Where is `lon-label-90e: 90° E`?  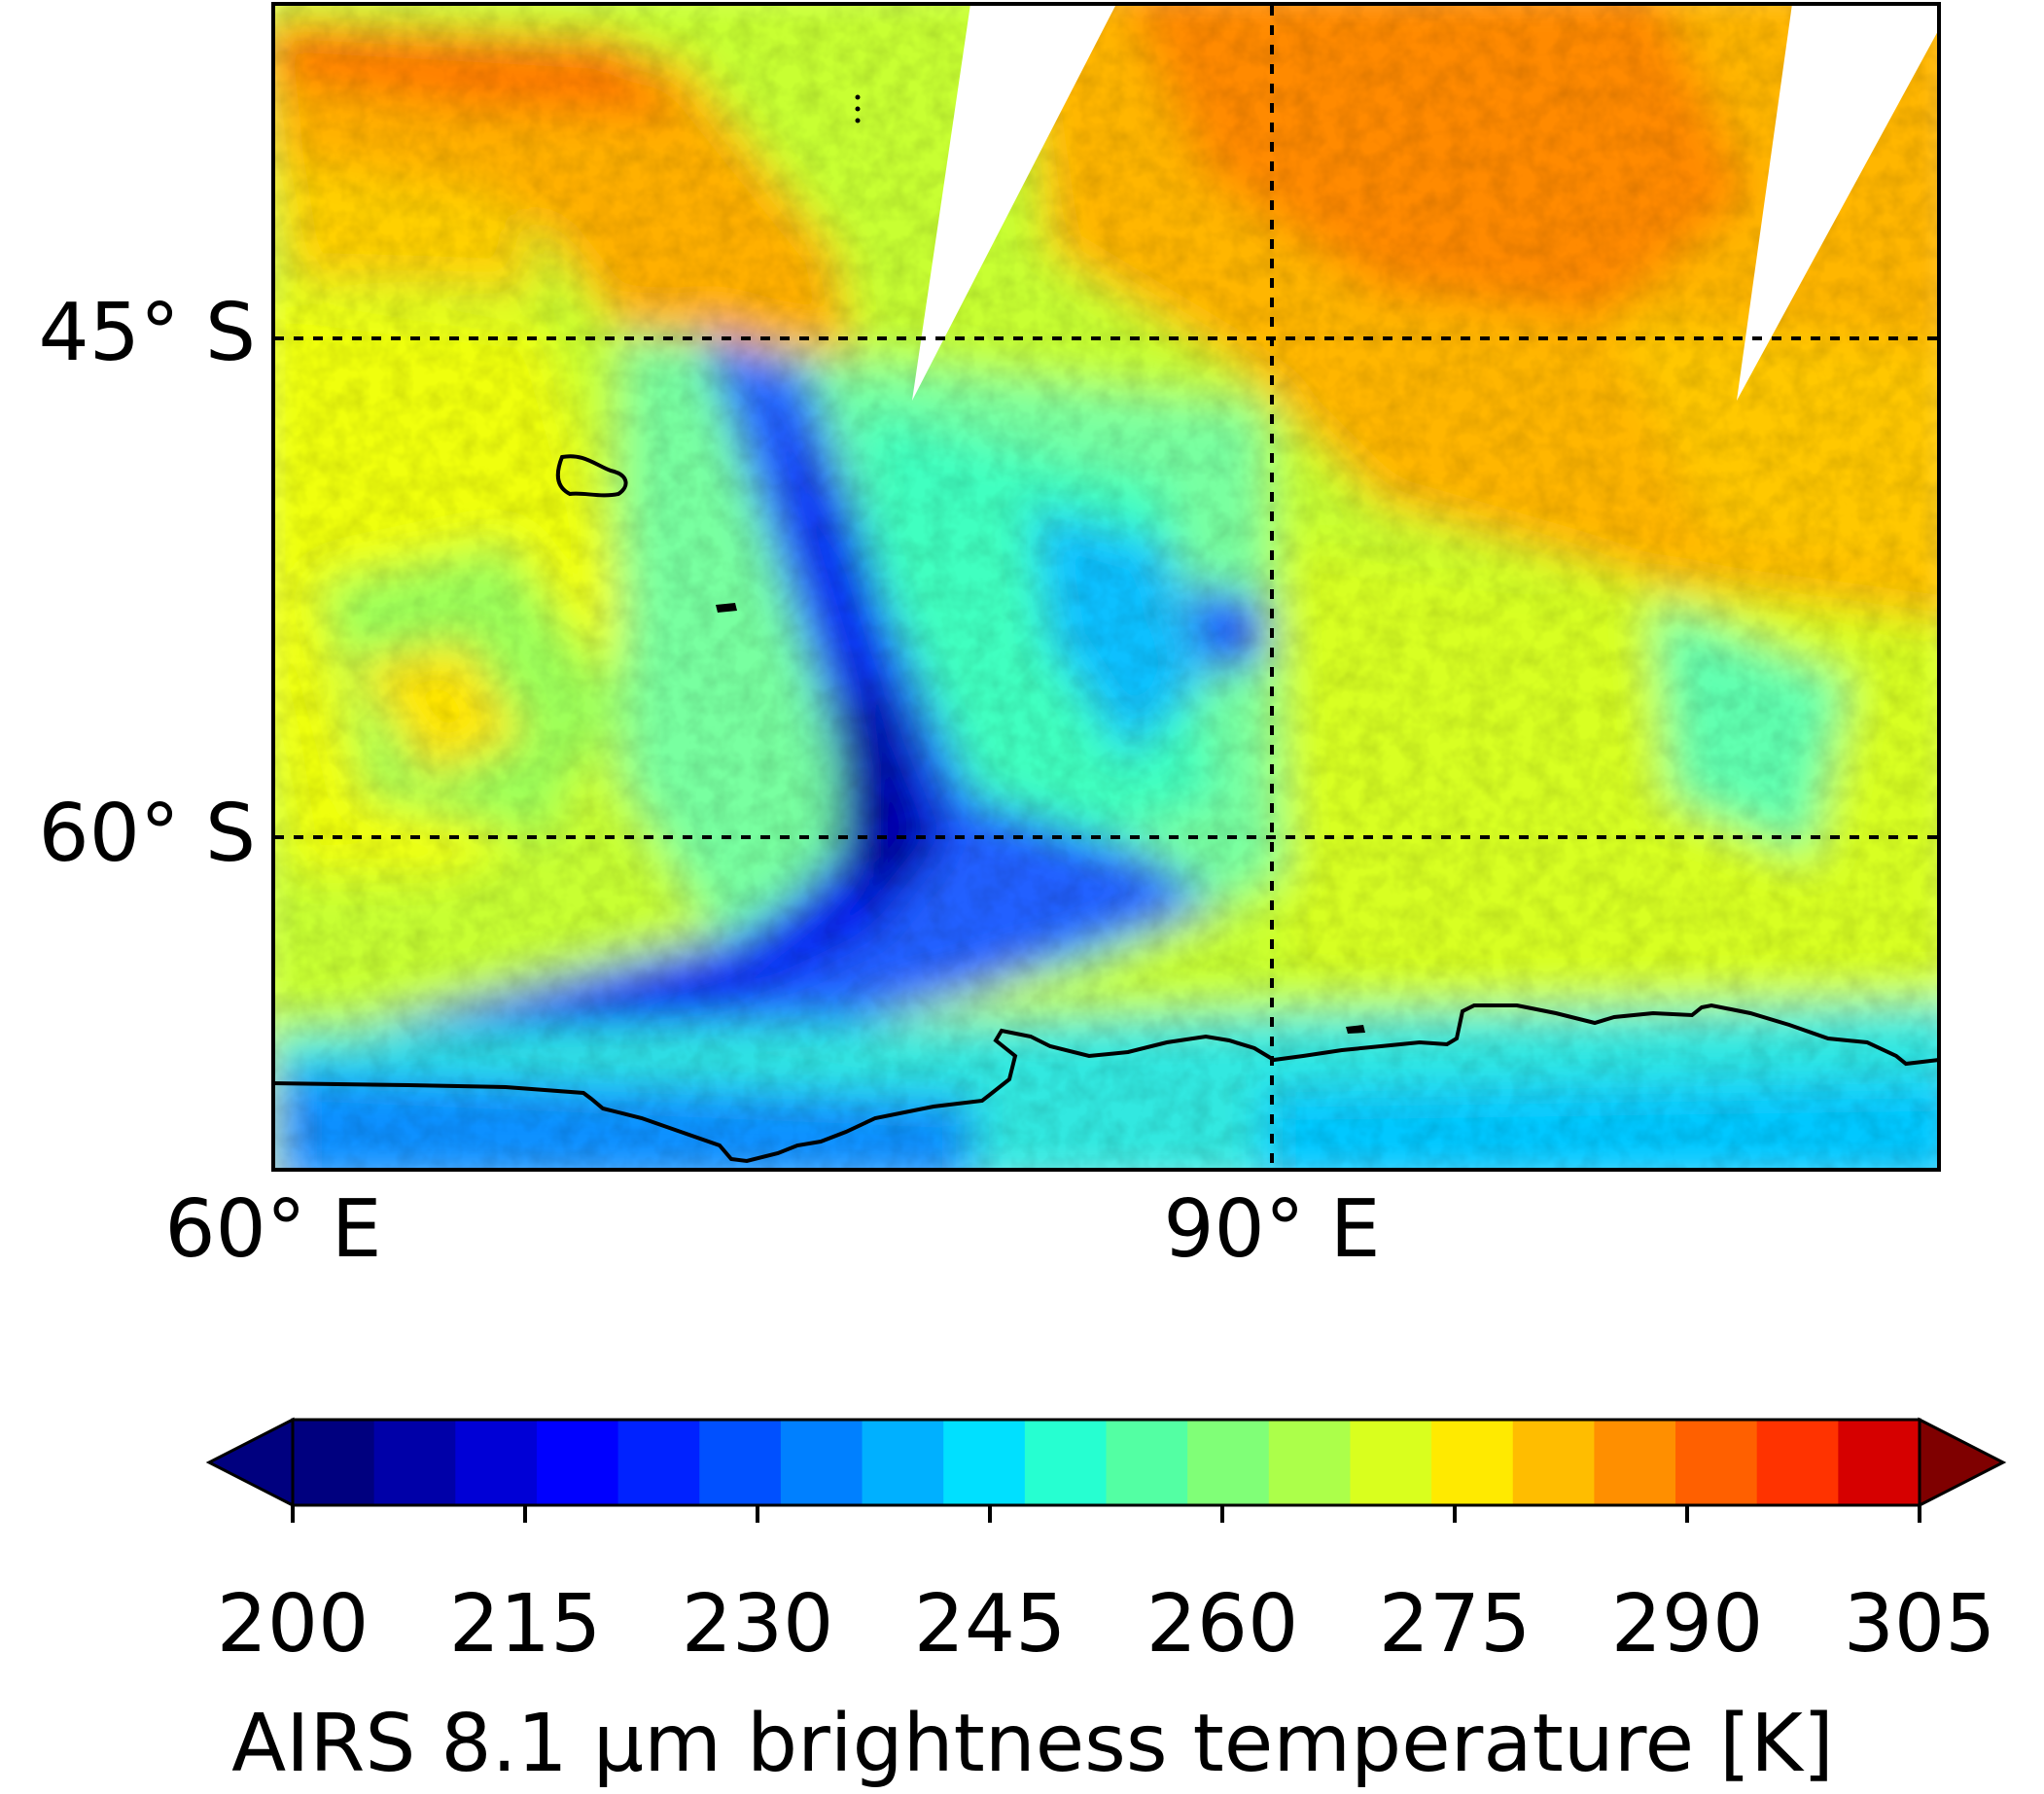 lon-label-90e: 90° E is located at coordinates (1272, 1229).